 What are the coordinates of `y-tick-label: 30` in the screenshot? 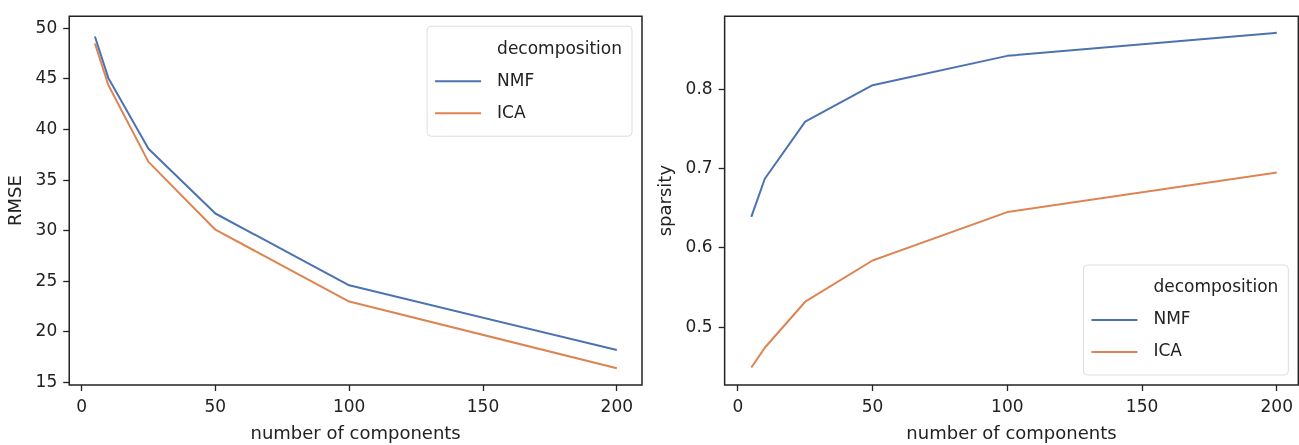 It's located at (46, 229).